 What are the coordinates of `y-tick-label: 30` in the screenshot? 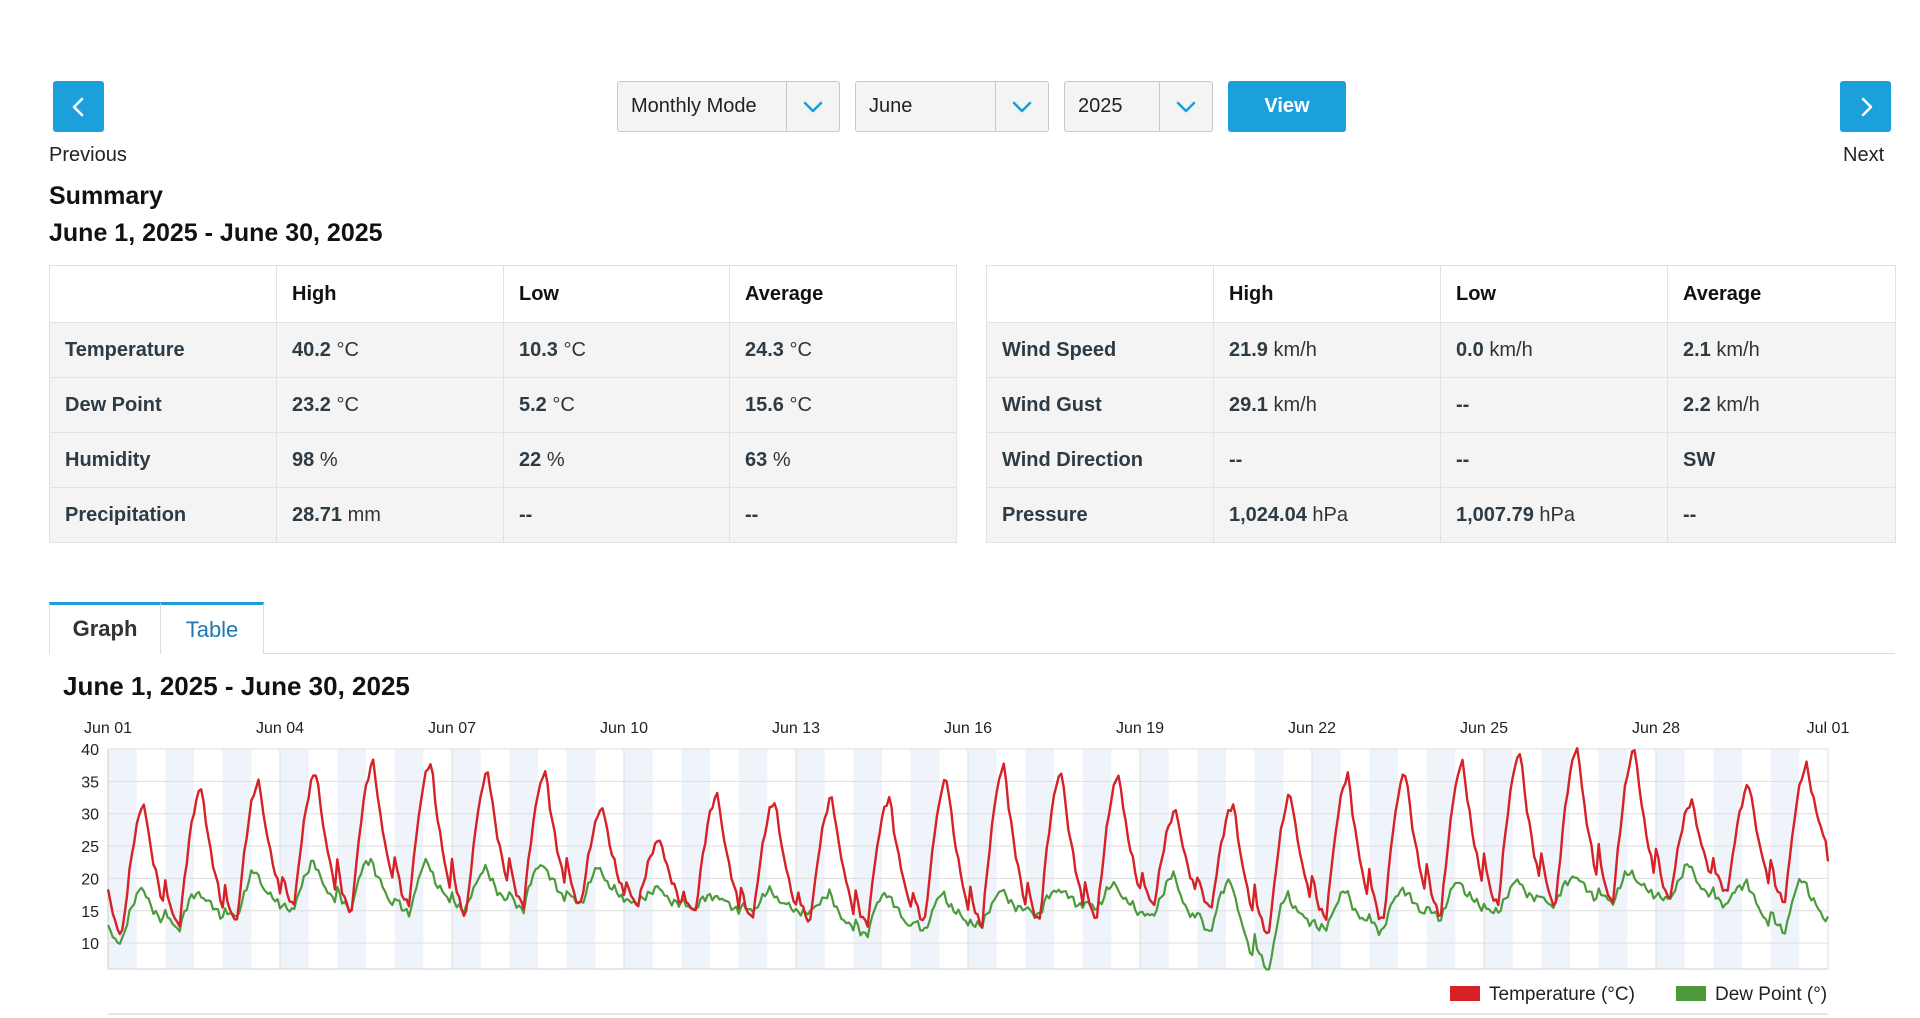 It's located at (90, 815).